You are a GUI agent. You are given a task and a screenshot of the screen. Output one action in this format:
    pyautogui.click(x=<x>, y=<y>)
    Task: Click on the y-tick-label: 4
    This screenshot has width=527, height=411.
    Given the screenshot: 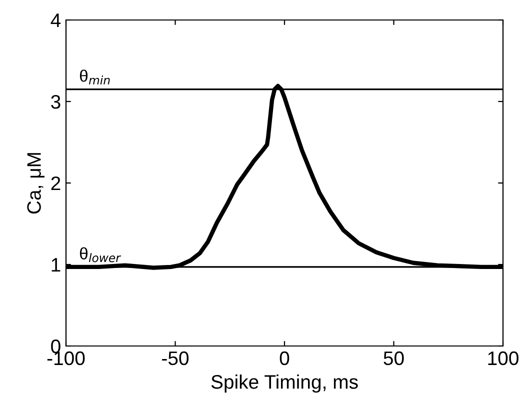 What is the action you would take?
    pyautogui.click(x=55, y=21)
    